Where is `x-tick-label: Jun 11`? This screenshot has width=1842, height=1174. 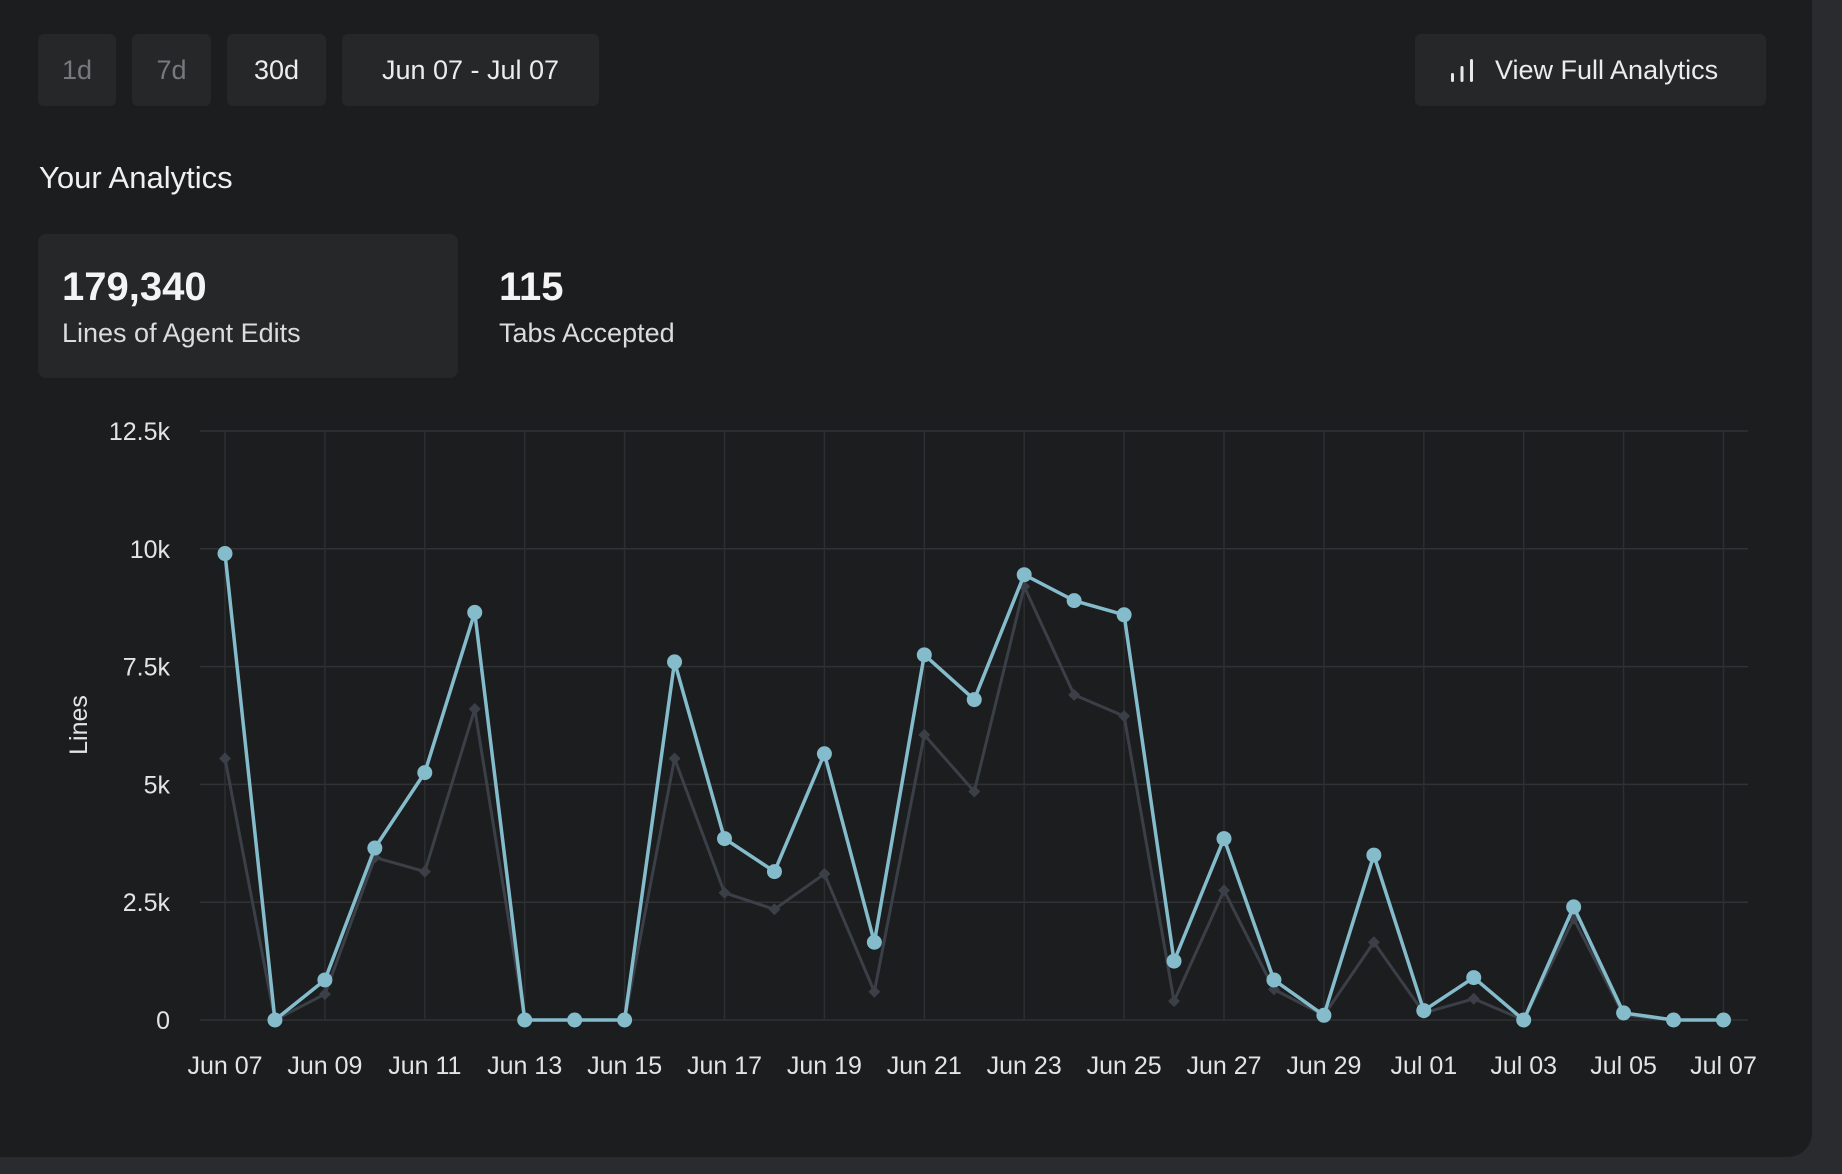
x-tick-label: Jun 11 is located at coordinates (424, 1066).